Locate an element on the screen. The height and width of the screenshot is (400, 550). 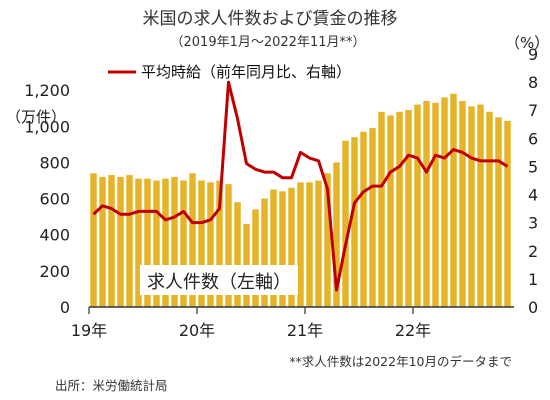
bar-series-label: 求人件数（左軸） is located at coordinates (219, 282).